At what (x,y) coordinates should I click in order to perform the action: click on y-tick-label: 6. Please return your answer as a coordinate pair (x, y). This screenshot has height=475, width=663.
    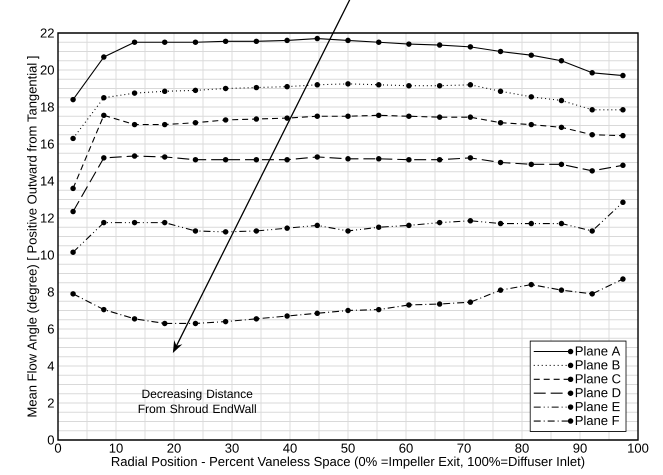
    Looking at the image, I should click on (51, 329).